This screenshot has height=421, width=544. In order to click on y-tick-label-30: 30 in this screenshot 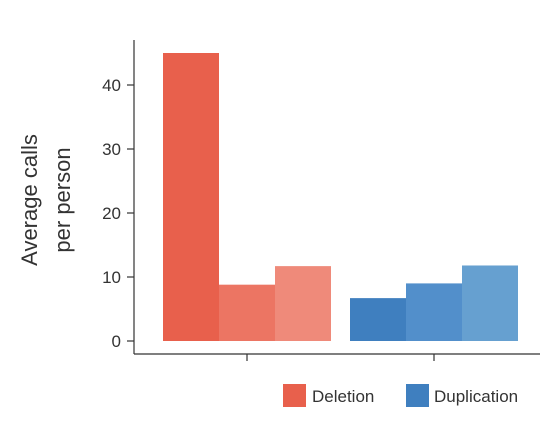, I will do `click(111, 149)`.